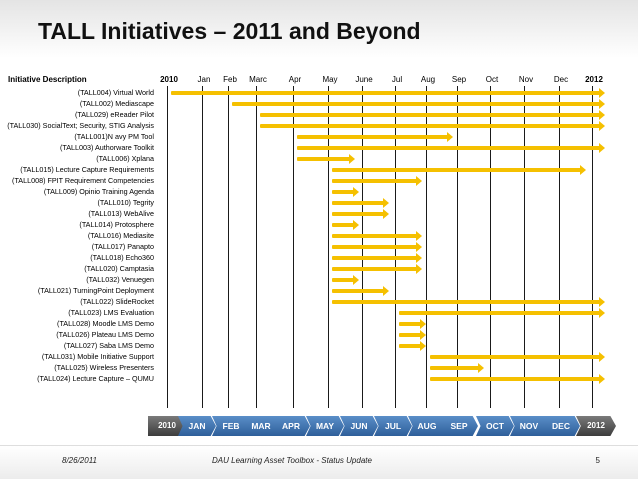  What do you see at coordinates (561, 79) in the screenshot?
I see `column-header-dec: Dec` at bounding box center [561, 79].